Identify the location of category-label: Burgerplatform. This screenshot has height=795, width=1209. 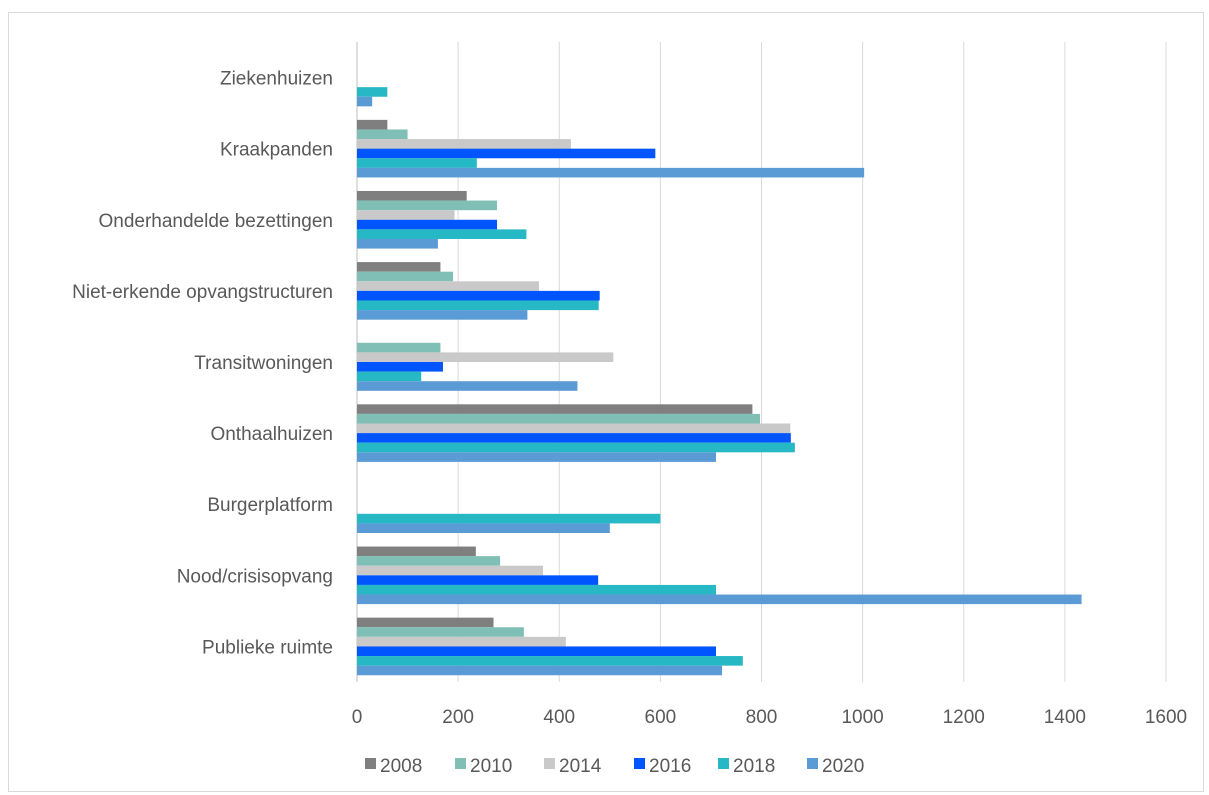
(270, 505).